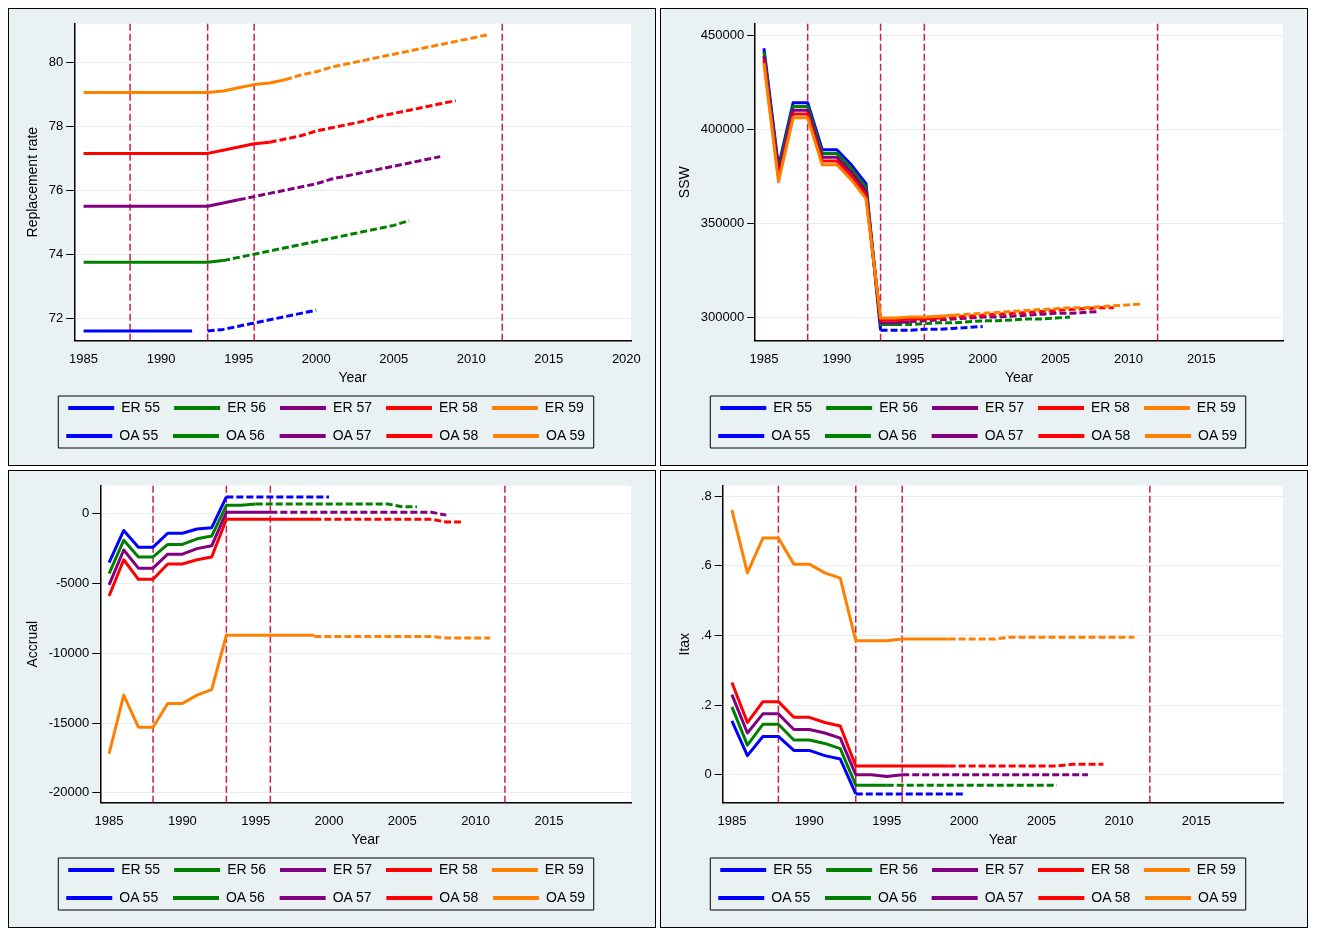 The height and width of the screenshot is (934, 1319). What do you see at coordinates (73, 583) in the screenshot?
I see `y-tick-label: -5000` at bounding box center [73, 583].